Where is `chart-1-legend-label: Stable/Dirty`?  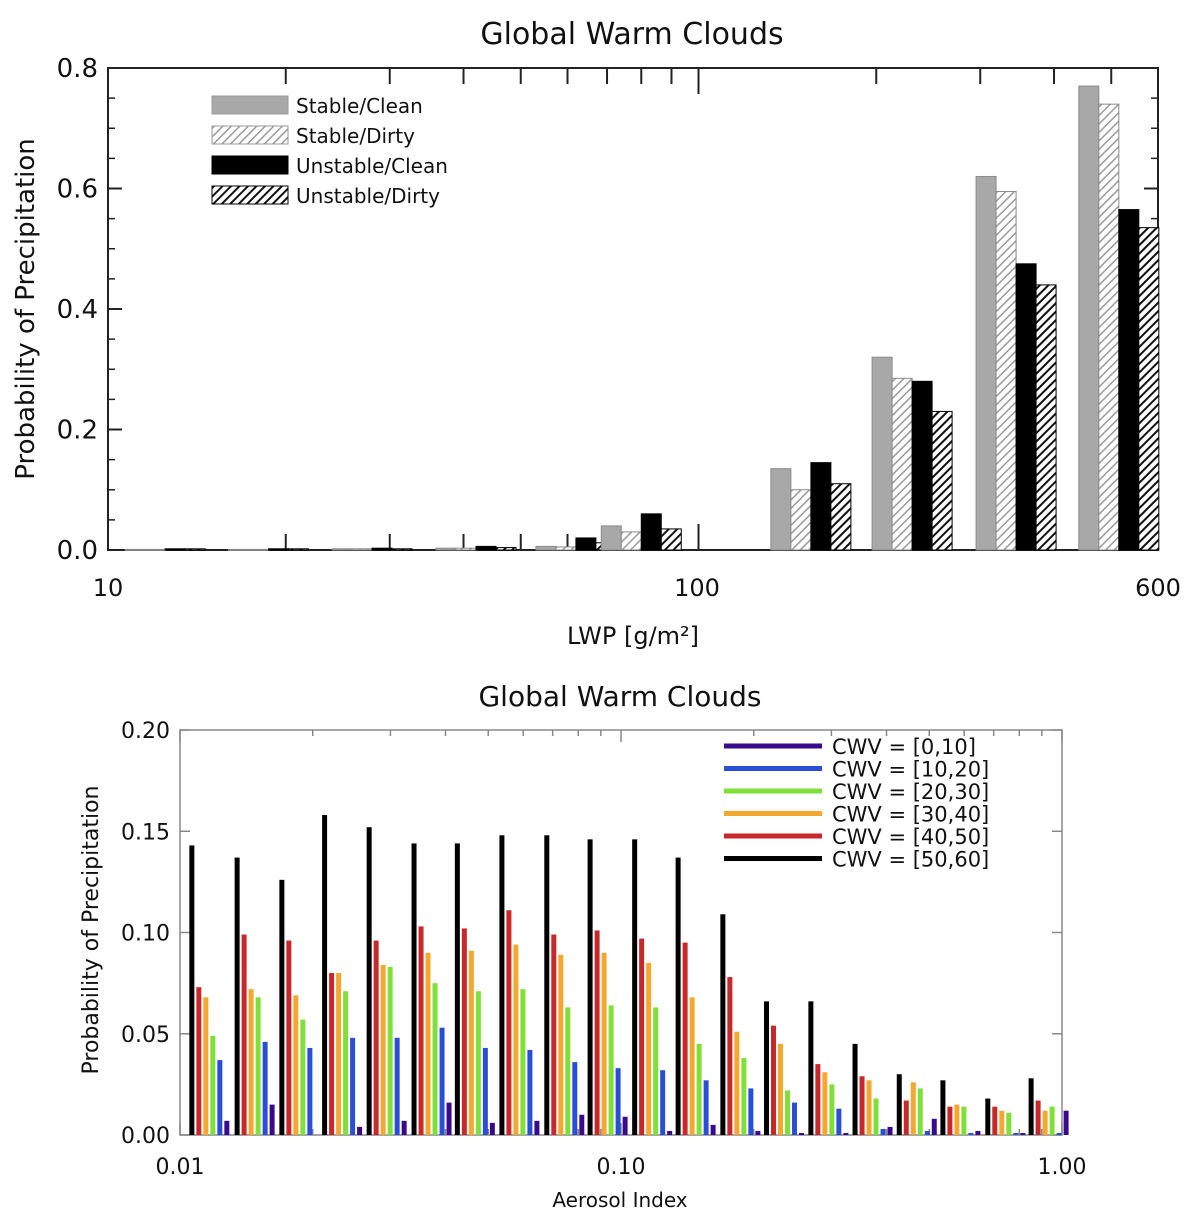 chart-1-legend-label: Stable/Dirty is located at coordinates (355, 136).